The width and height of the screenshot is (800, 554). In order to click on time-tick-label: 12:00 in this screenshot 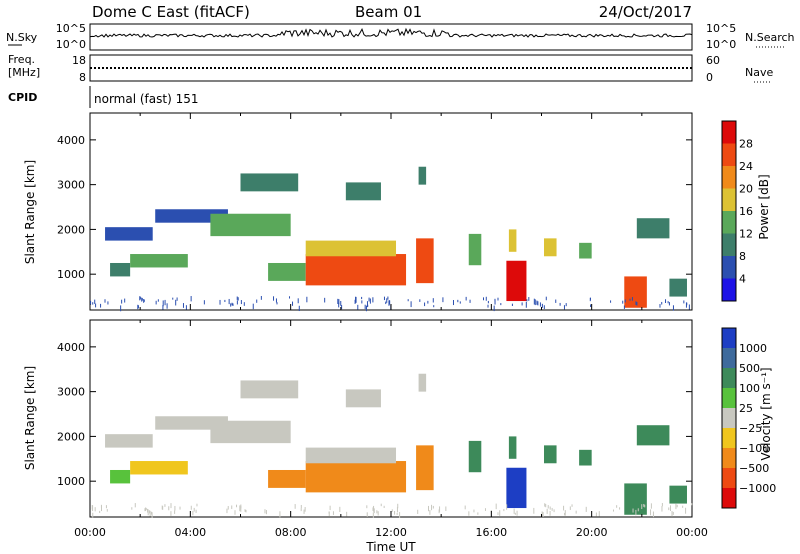, I will do `click(391, 532)`.